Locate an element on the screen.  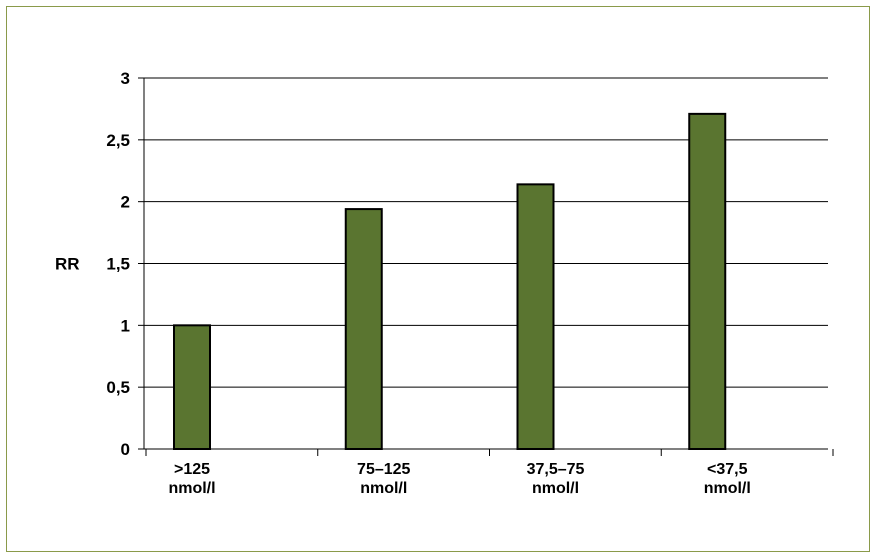
x-tick-label: >125 is located at coordinates (192, 469).